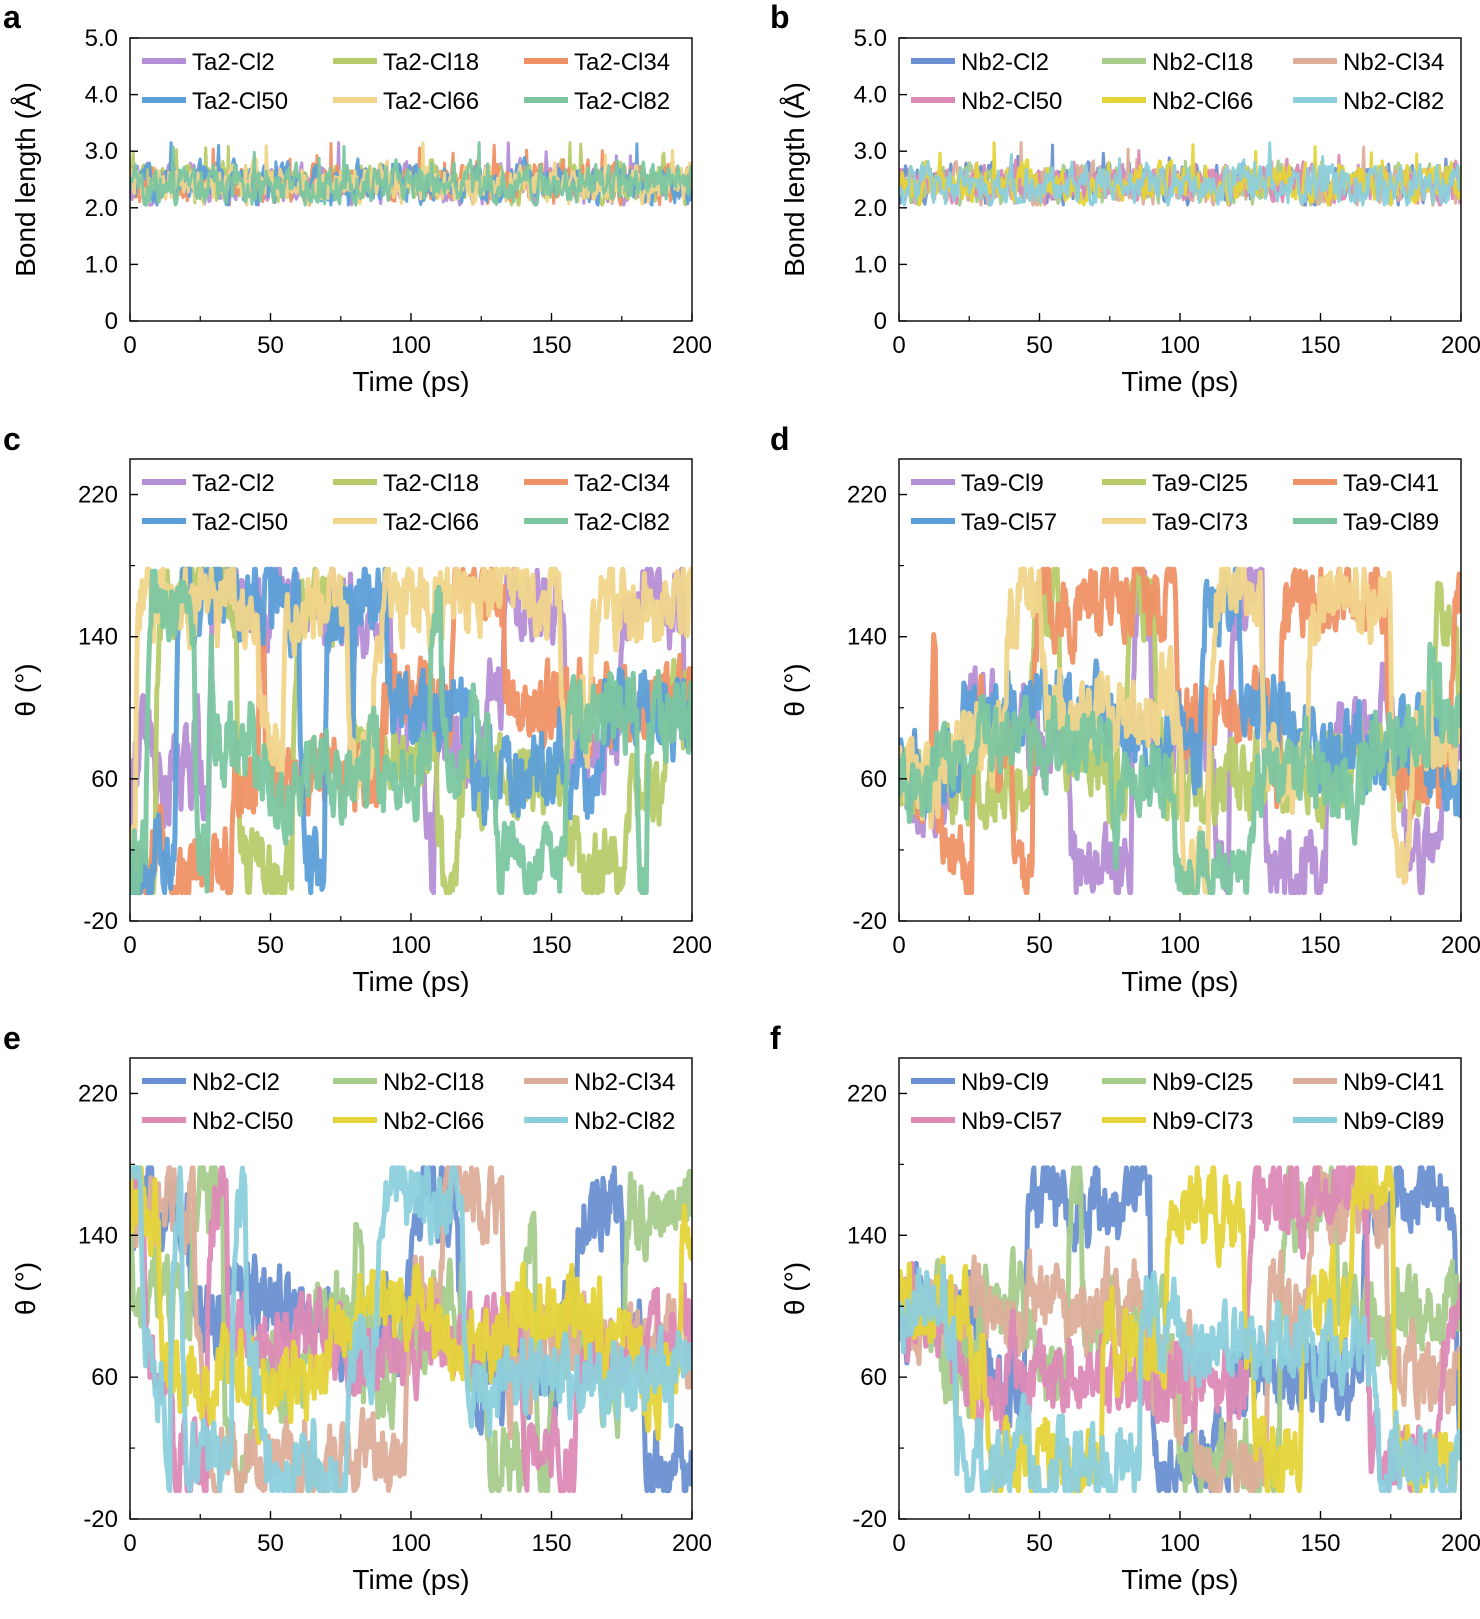 The image size is (1480, 1619). Describe the element at coordinates (1202, 1121) in the screenshot. I see `legend-label: Nb9-Cl73` at that location.